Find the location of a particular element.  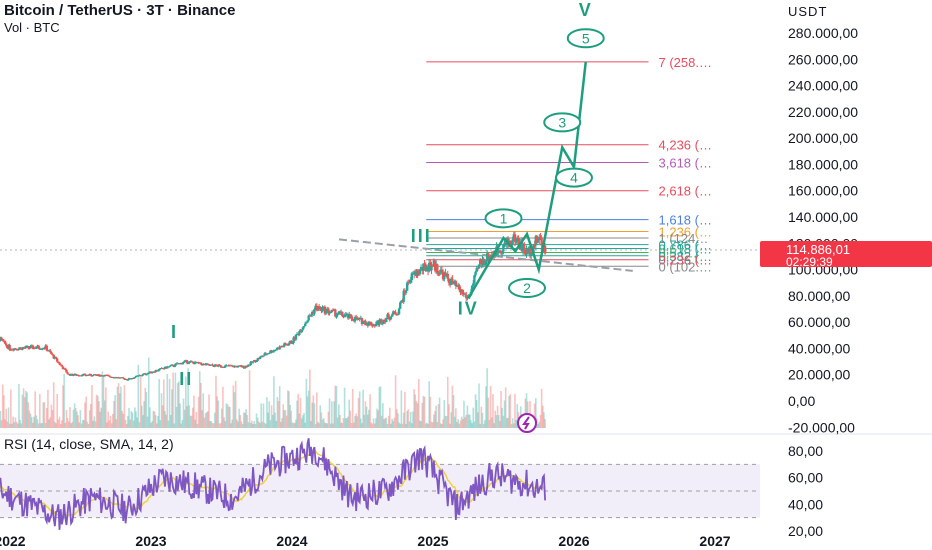

volume-label: Vol · BTC is located at coordinates (32, 27).